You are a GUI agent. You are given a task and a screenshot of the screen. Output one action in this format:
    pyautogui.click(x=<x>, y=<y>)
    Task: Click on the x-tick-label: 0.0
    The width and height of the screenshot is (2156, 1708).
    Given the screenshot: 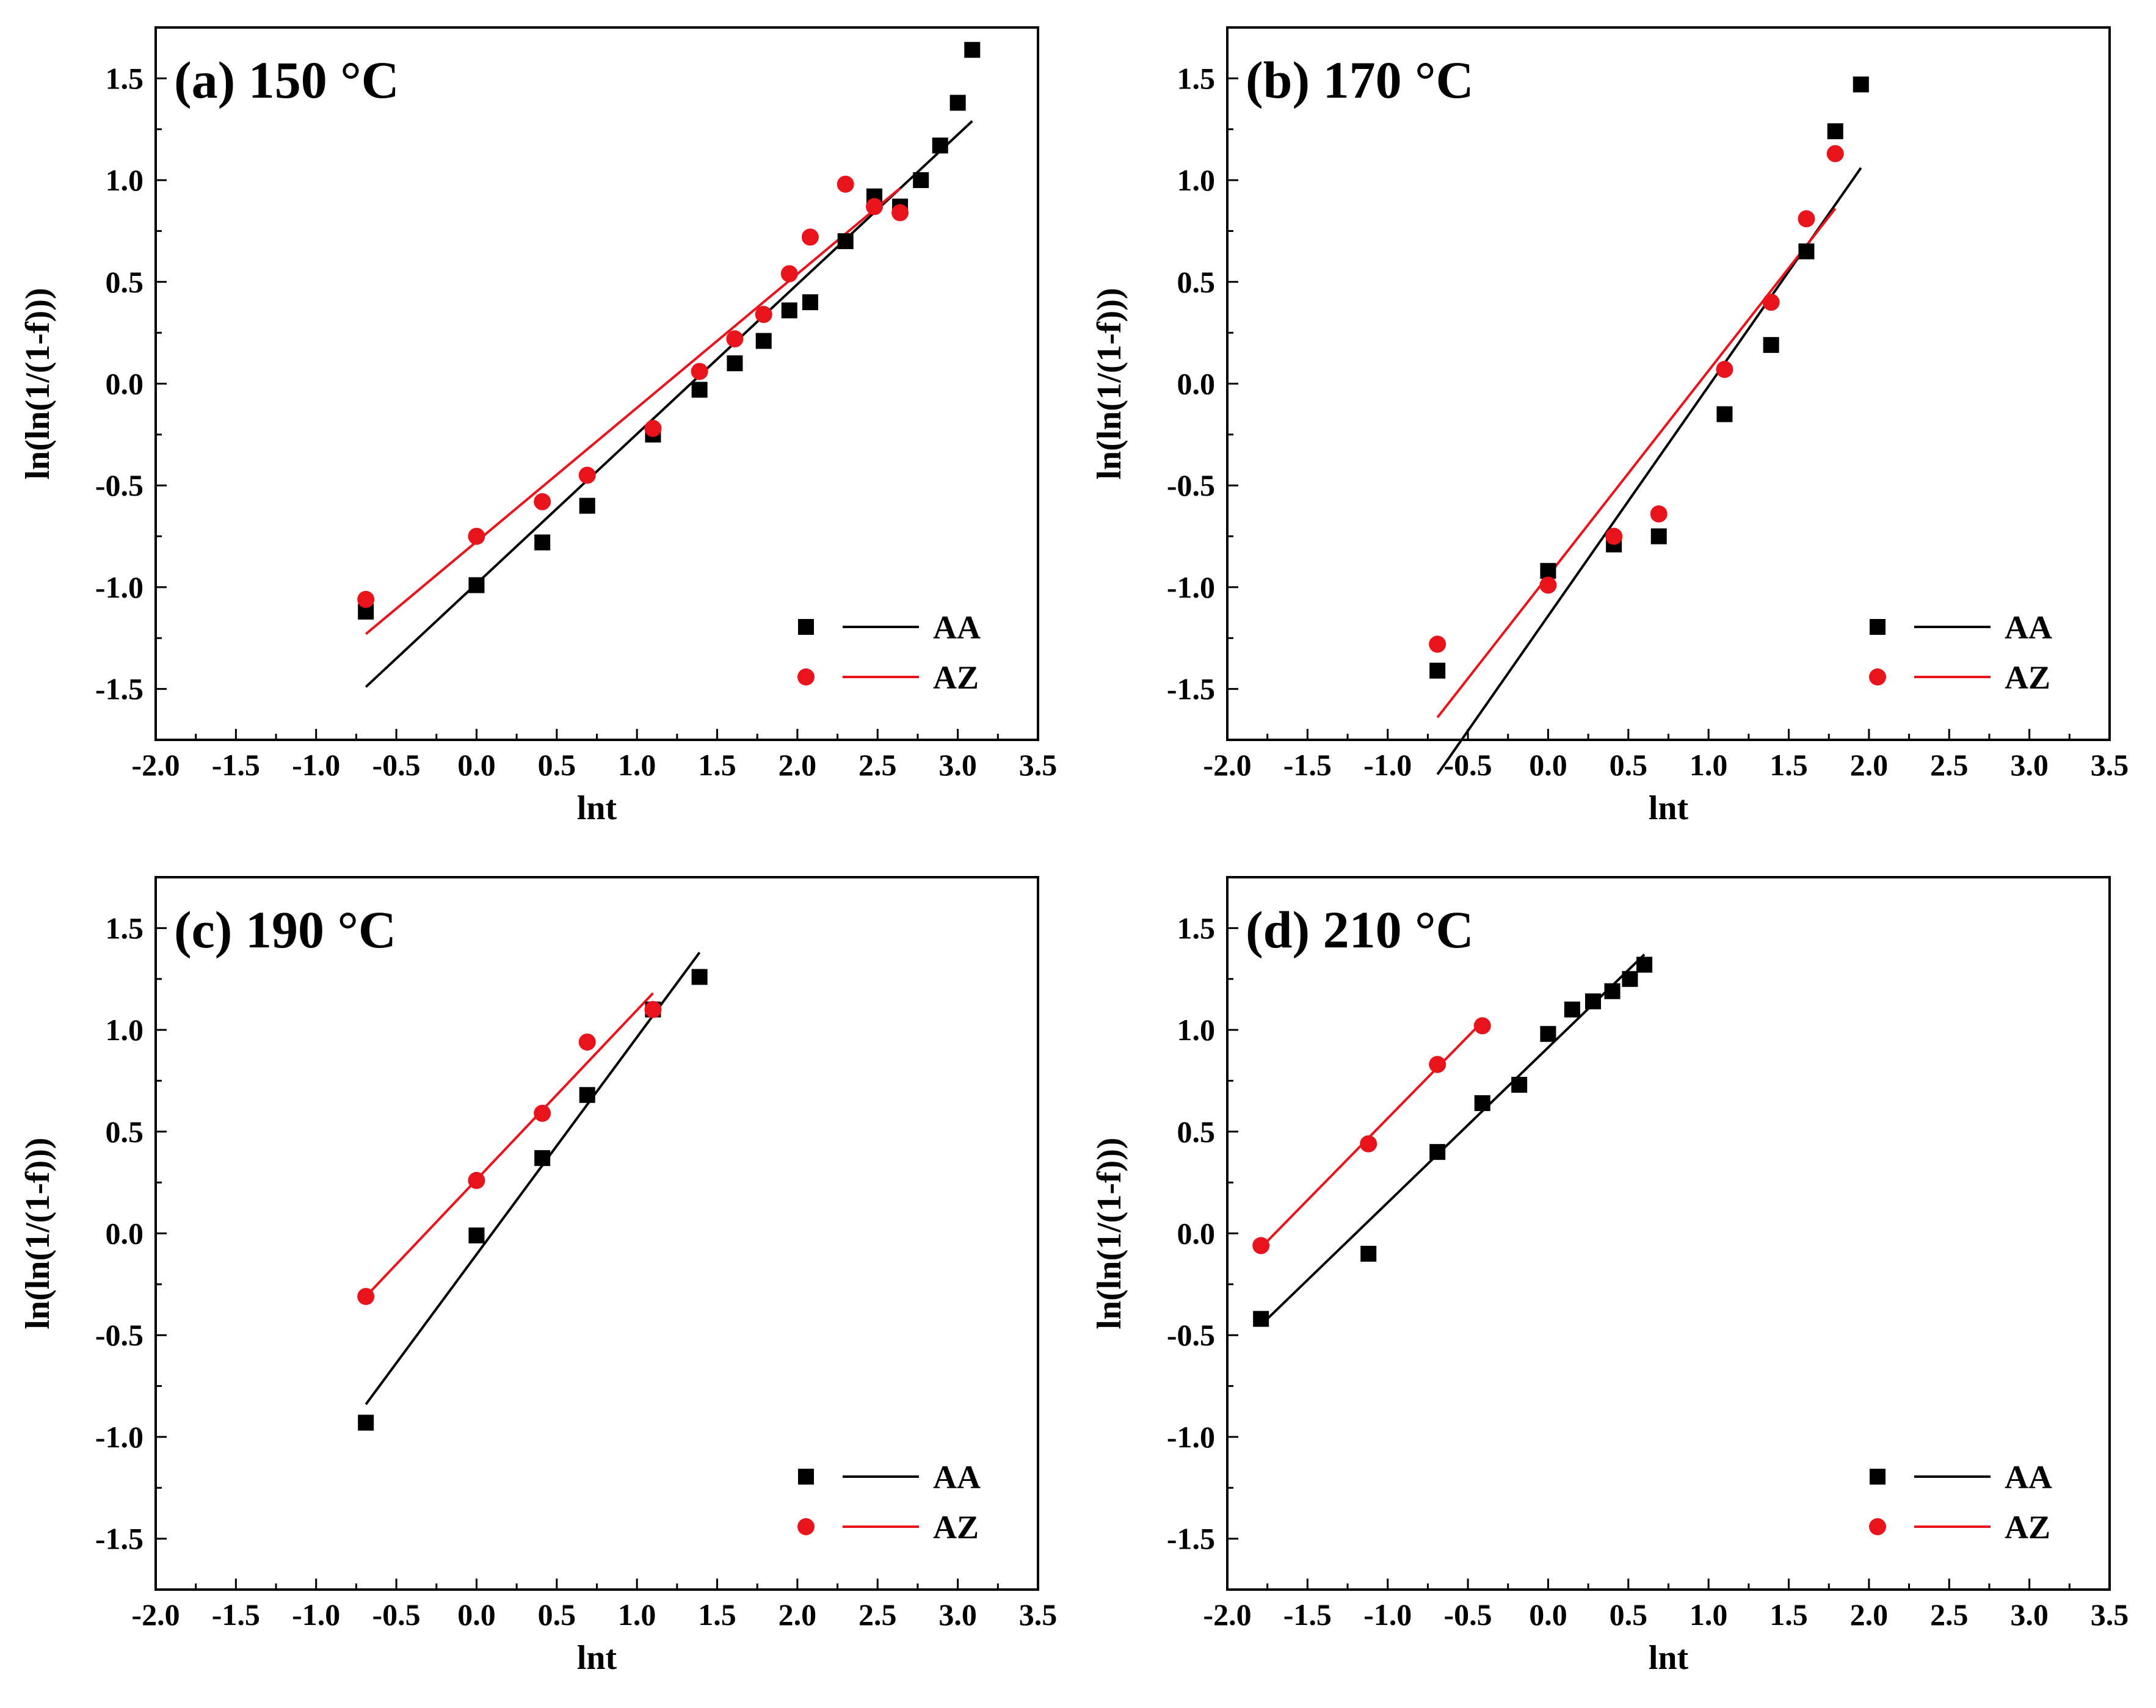 What is the action you would take?
    pyautogui.click(x=476, y=1615)
    